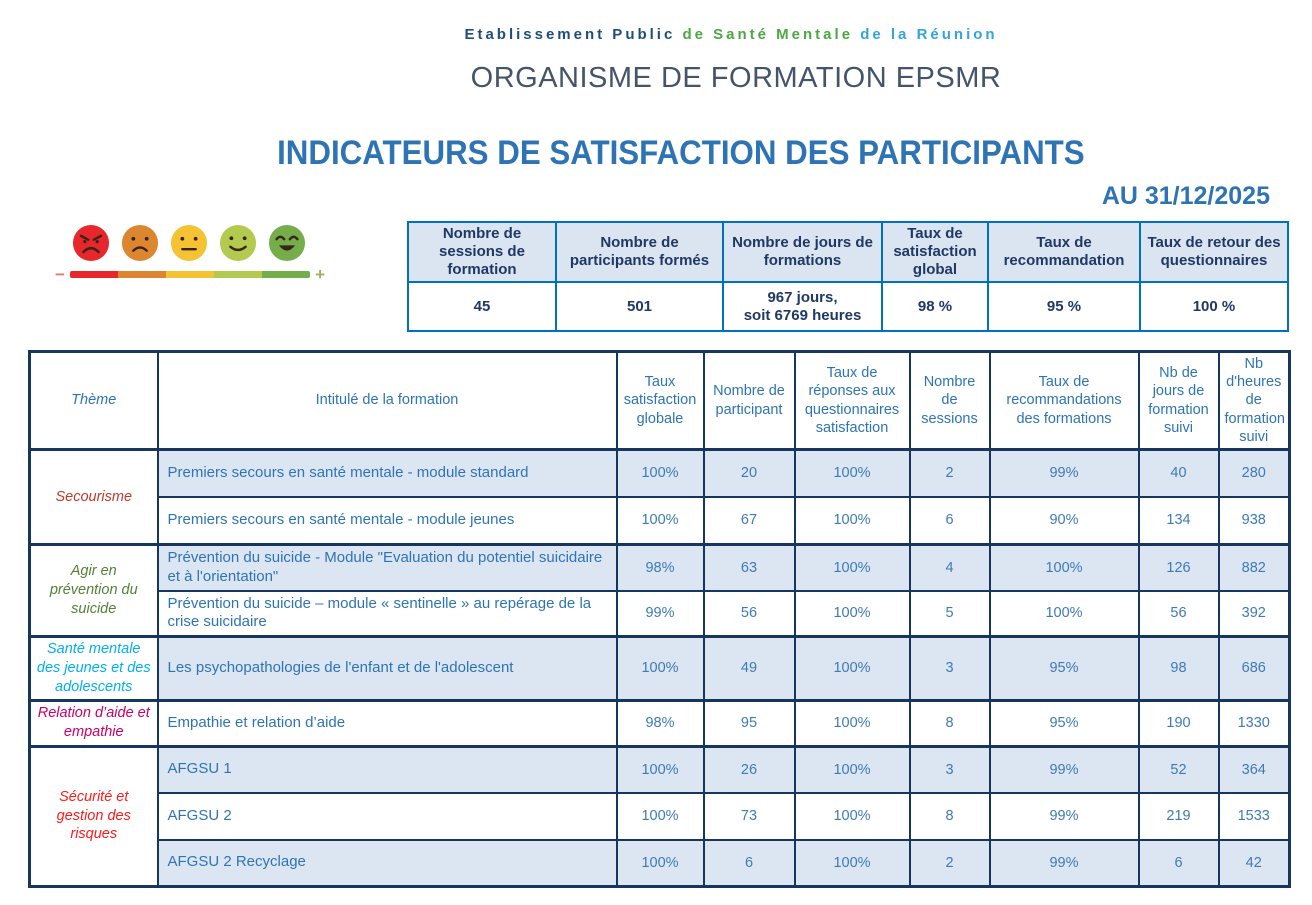 Image resolution: width=1312 pixels, height=905 pixels. What do you see at coordinates (320, 274) in the screenshot?
I see `scale-plus-label: +` at bounding box center [320, 274].